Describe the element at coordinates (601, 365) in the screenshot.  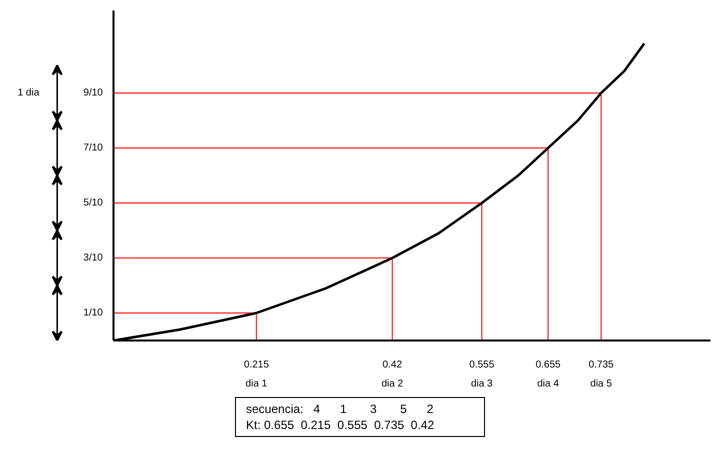
I see `x-tick-label: 0.735` at that location.